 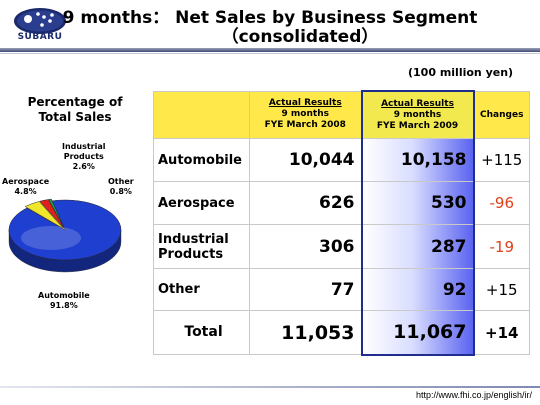 I want to click on pie-slice-aerospace, so click(x=44, y=215).